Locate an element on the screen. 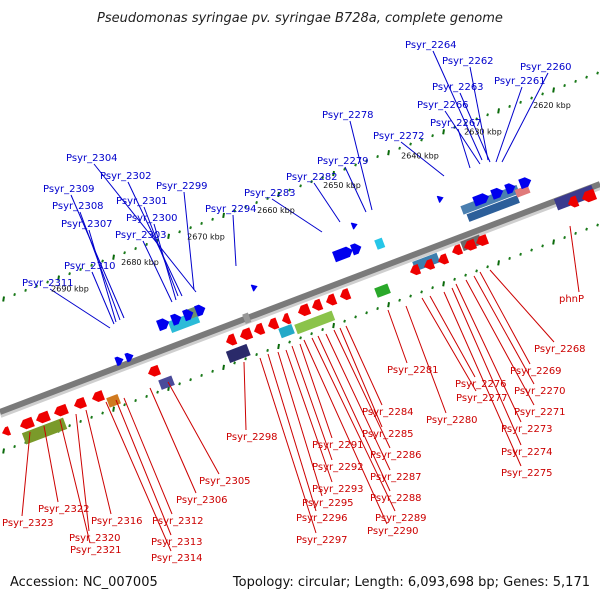 This screenshot has height=600, width=600. forward-gene-label: Psyr_2307 is located at coordinates (87, 224).